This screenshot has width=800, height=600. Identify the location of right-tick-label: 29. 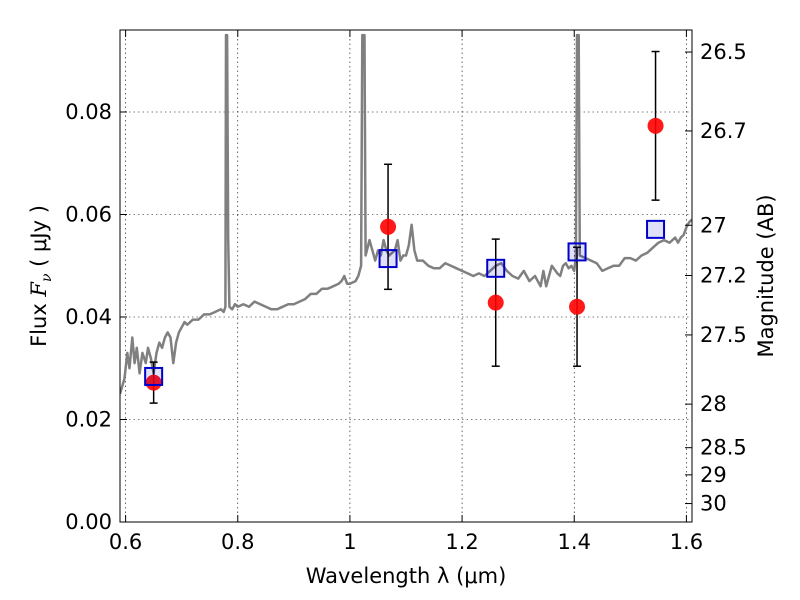
(713, 475).